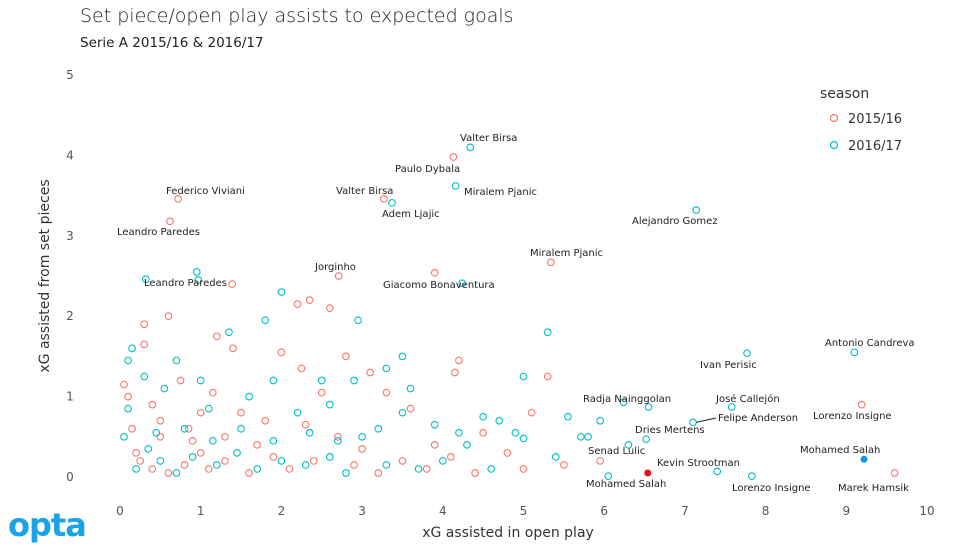 Image resolution: width=953 pixels, height=547 pixels. Describe the element at coordinates (508, 533) in the screenshot. I see `x-axis-label: xG assisted in open play` at that location.